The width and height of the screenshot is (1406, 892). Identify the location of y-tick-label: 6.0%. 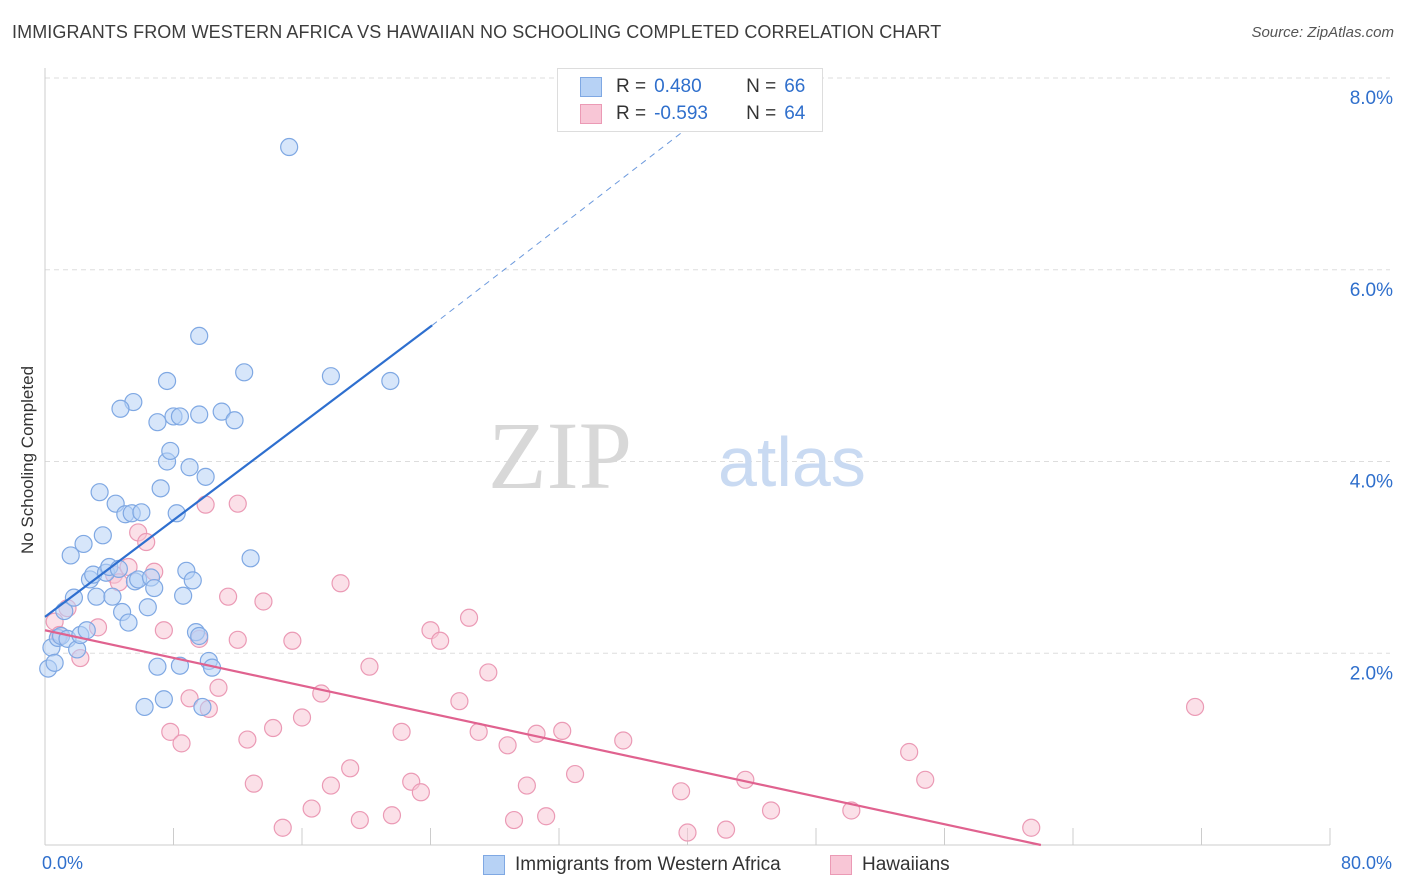
(1371, 290).